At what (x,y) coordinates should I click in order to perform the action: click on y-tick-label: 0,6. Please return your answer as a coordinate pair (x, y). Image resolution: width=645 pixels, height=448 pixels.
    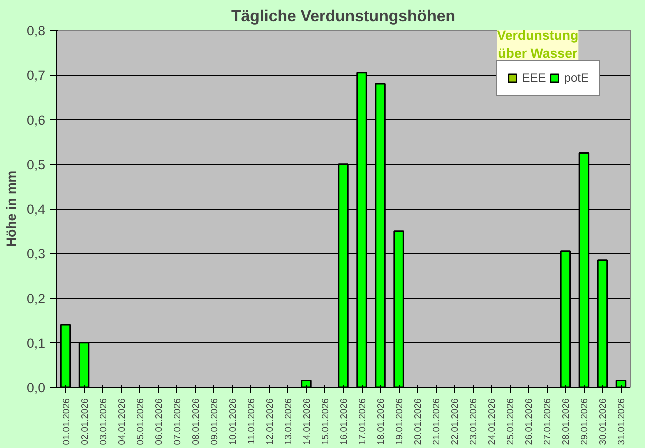
    Looking at the image, I should click on (36, 120).